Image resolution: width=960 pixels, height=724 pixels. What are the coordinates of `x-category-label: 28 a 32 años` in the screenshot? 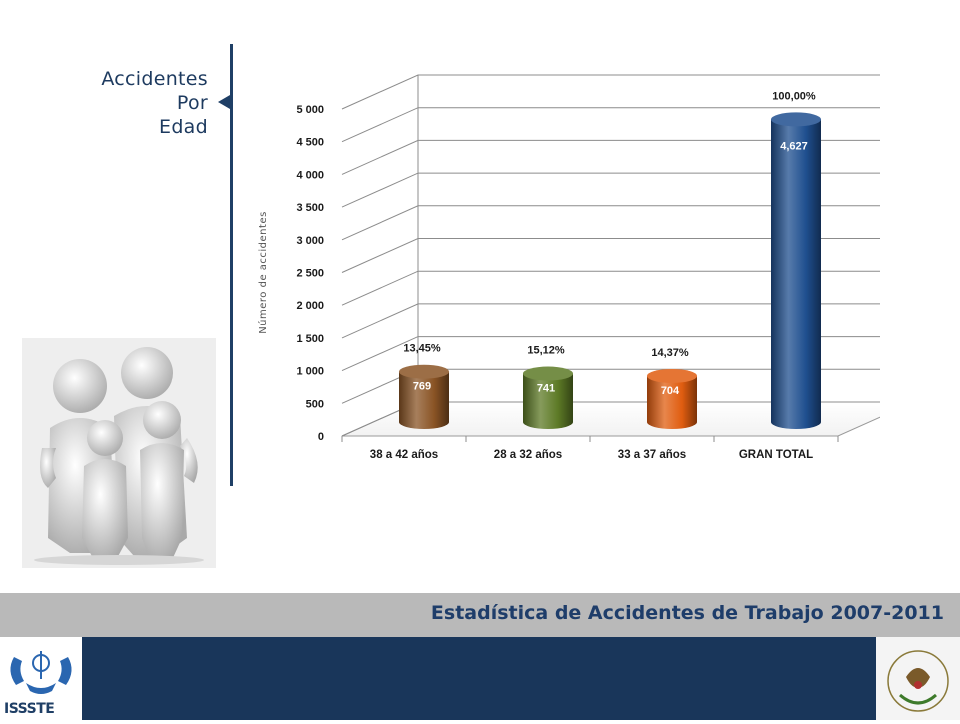 It's located at (528, 455).